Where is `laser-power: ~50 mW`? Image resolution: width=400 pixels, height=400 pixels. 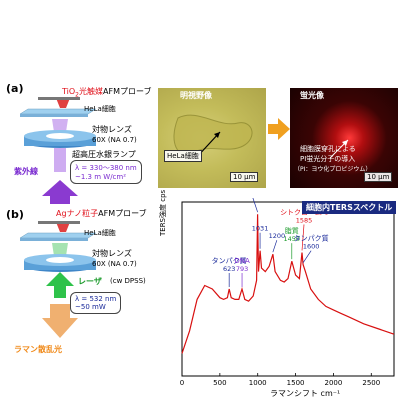
laser-power: ~50 mW is located at coordinates (90, 307).